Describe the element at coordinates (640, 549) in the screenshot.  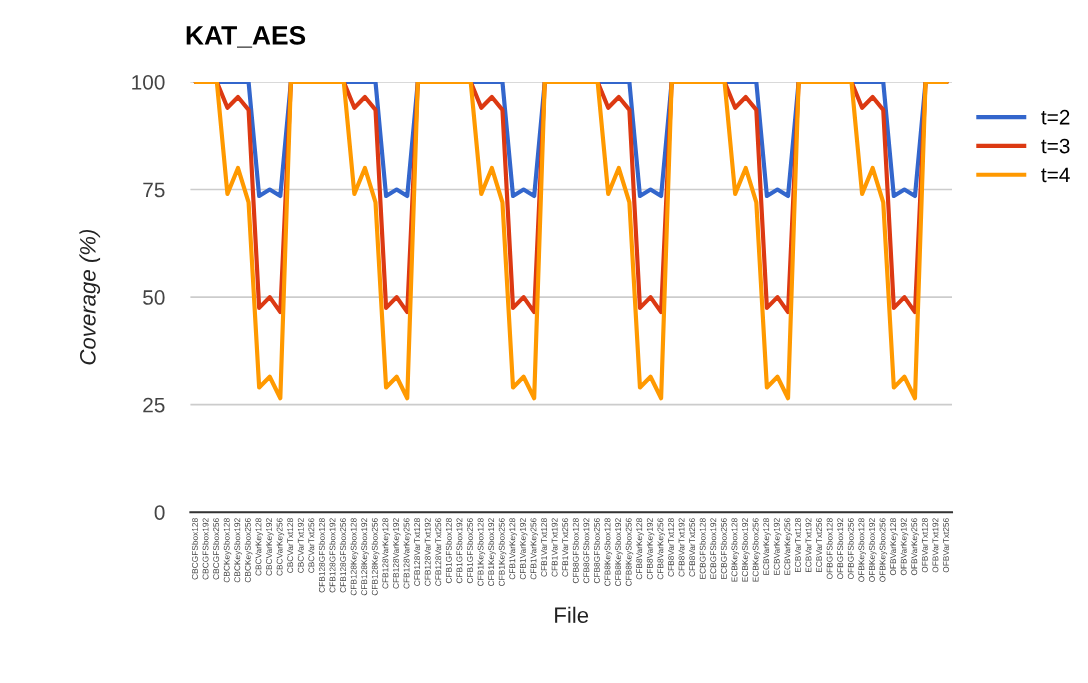
I see `x-tick-label: CFB8VarKey128` at that location.